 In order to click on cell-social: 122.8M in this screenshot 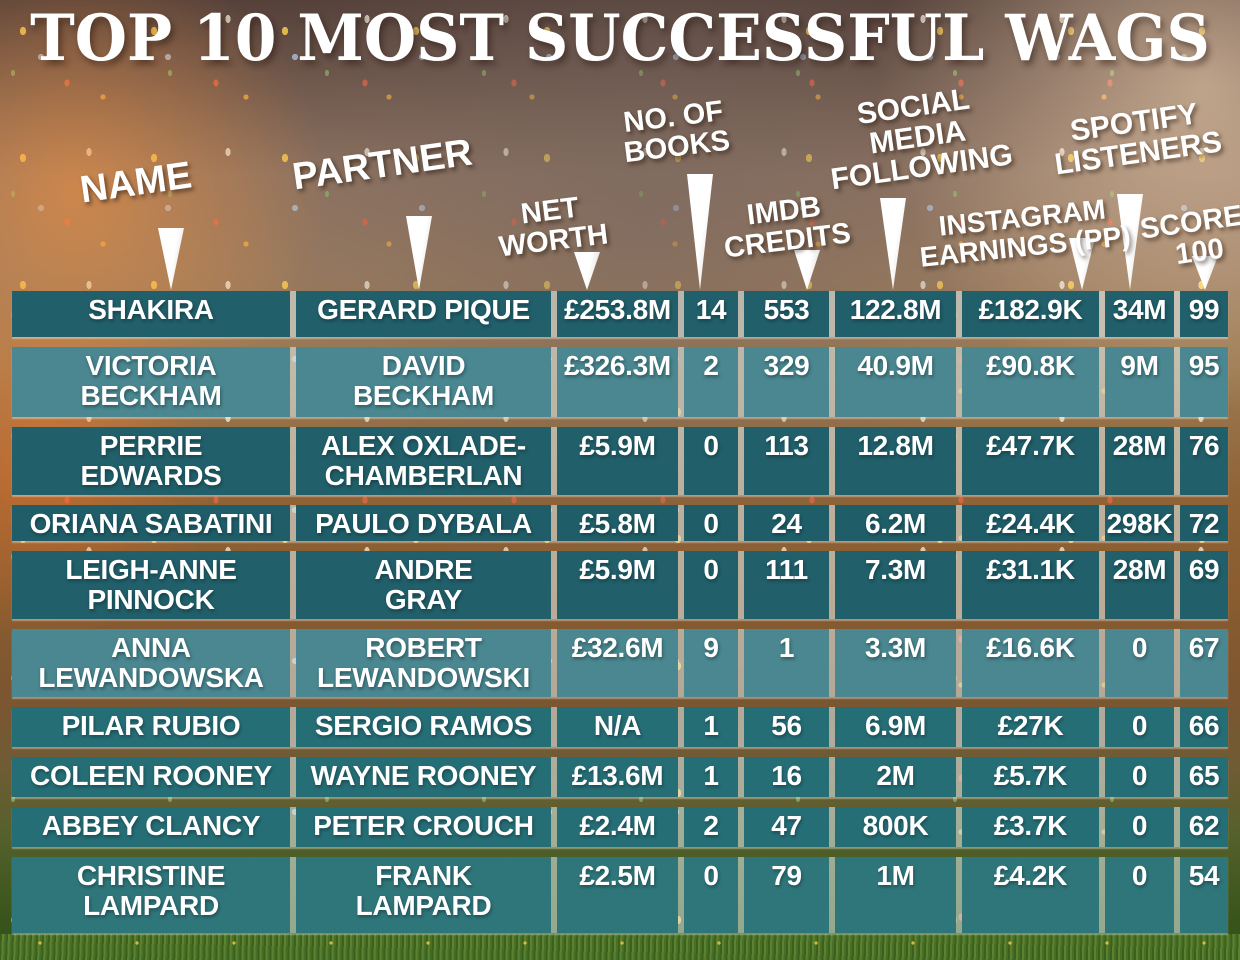, I will do `click(895, 314)`.